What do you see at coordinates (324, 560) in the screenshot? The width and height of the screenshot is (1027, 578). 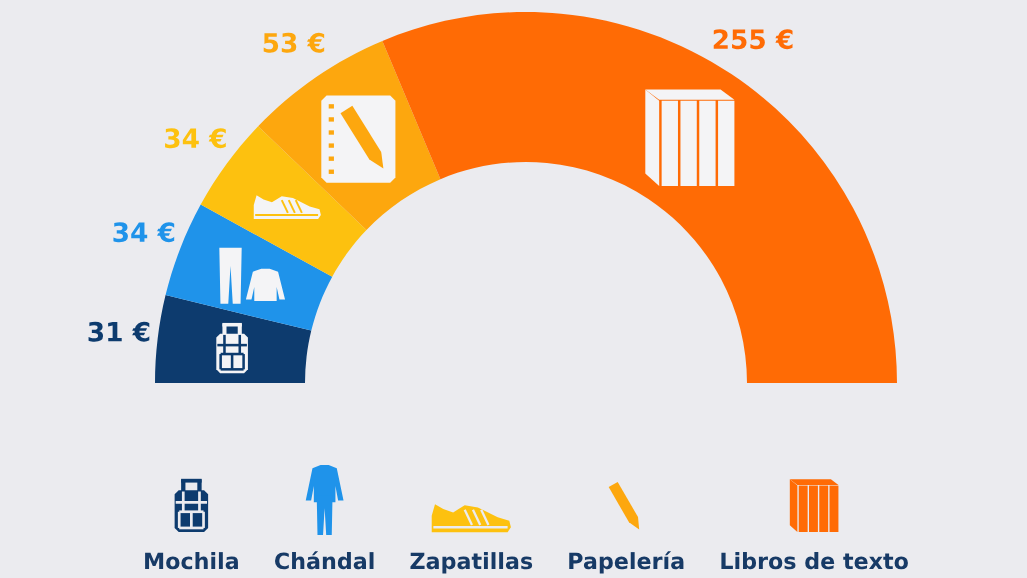 I see `legend-label: Chándal` at bounding box center [324, 560].